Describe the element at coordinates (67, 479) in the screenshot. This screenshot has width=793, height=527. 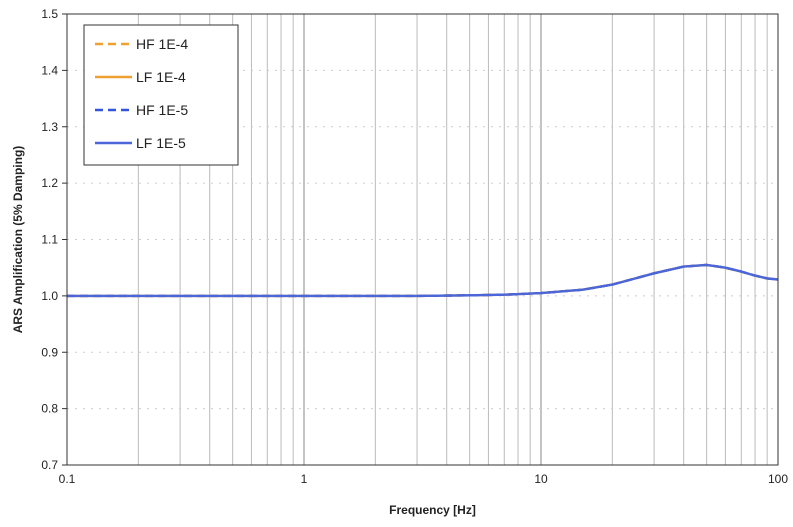
I see `x-tick-label: 0.1` at that location.